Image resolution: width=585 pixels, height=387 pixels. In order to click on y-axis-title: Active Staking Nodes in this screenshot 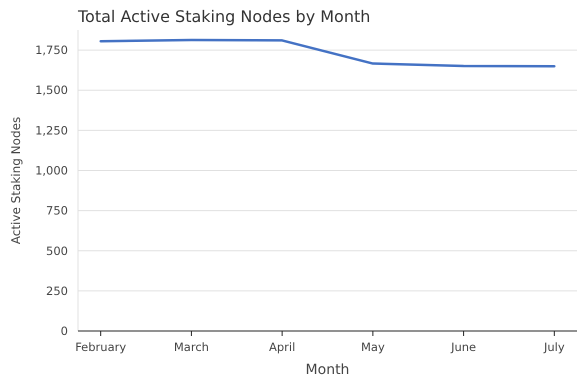, I will do `click(16, 180)`.